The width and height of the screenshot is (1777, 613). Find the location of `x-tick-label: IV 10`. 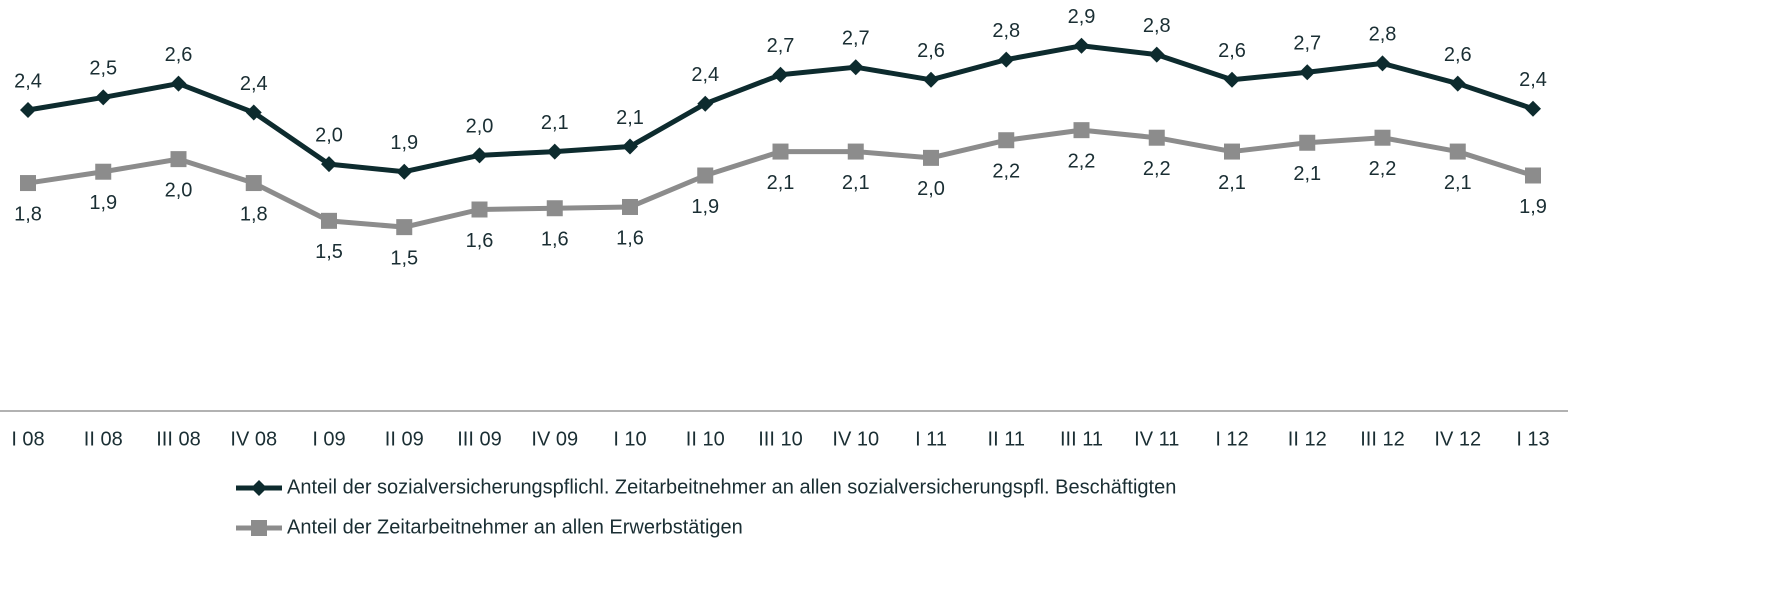

x-tick-label: IV 10 is located at coordinates (855, 439).